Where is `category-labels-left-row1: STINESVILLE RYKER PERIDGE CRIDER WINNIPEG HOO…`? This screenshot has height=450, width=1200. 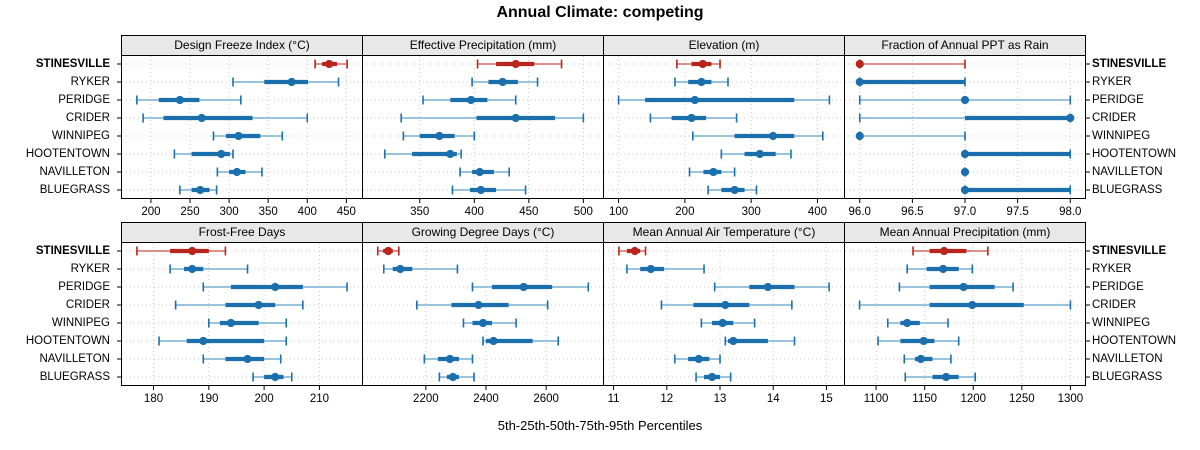 category-labels-left-row1: STINESVILLE RYKER PERIDGE CRIDER WINNIPEG HOO… is located at coordinates (58, 314).